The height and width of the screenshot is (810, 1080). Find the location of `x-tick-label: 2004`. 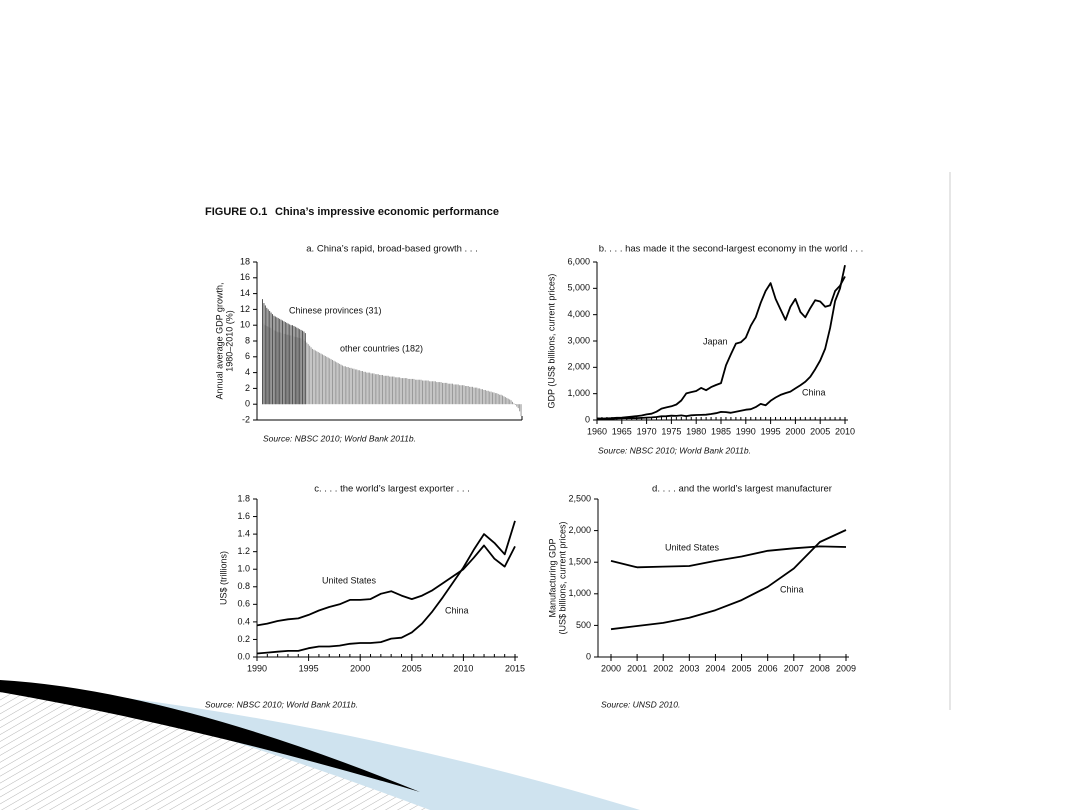

x-tick-label: 2004 is located at coordinates (715, 668).